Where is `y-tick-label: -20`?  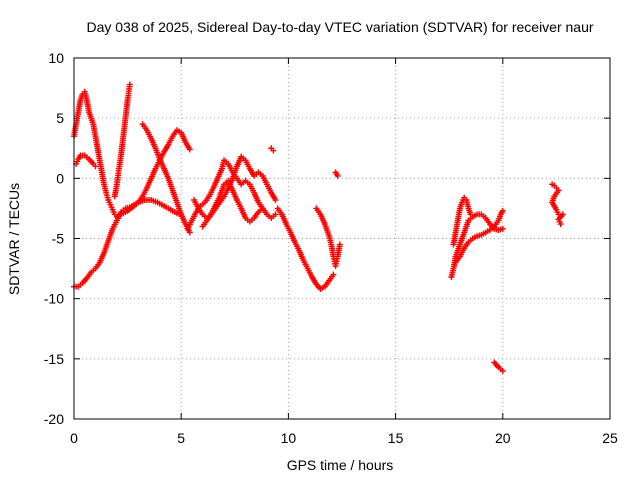
y-tick-label: -20 is located at coordinates (54, 419).